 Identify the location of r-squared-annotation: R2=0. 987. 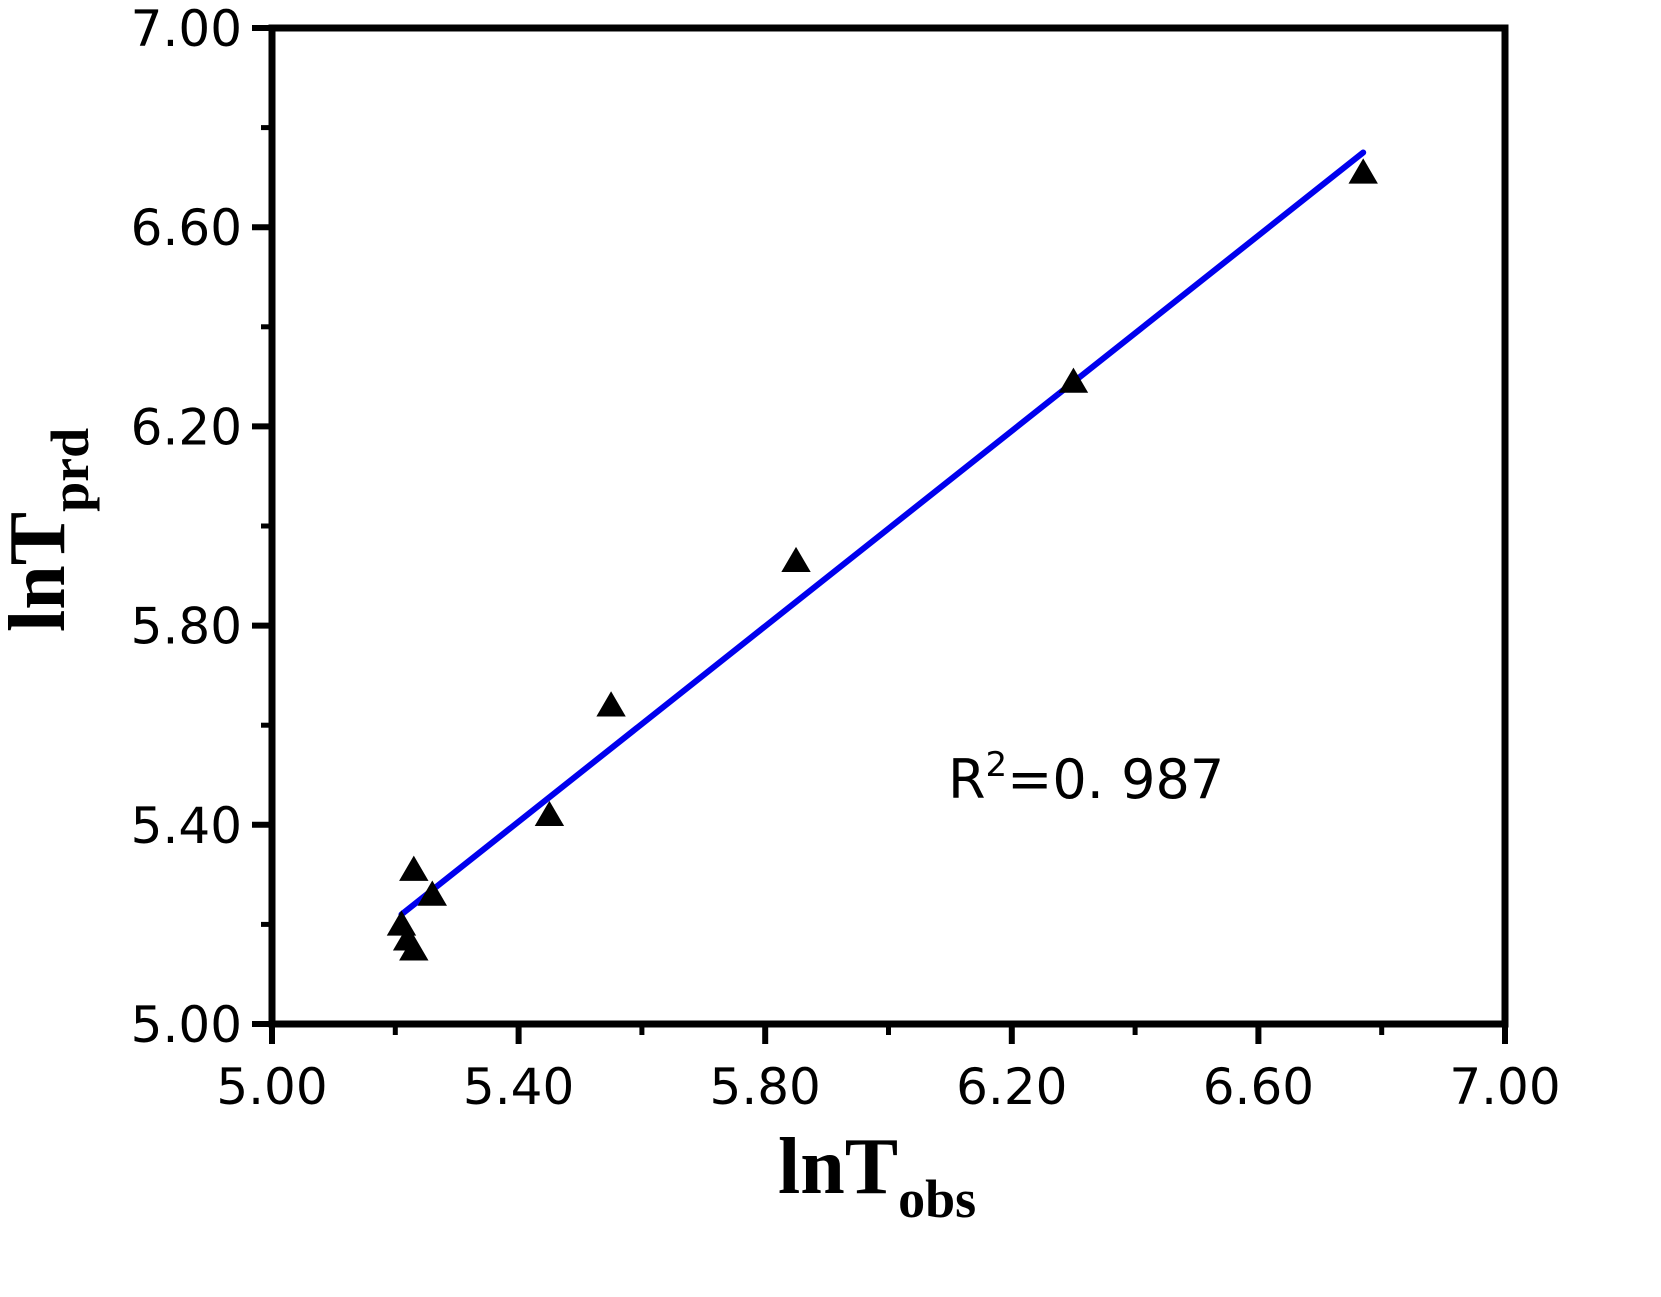
(1086, 778).